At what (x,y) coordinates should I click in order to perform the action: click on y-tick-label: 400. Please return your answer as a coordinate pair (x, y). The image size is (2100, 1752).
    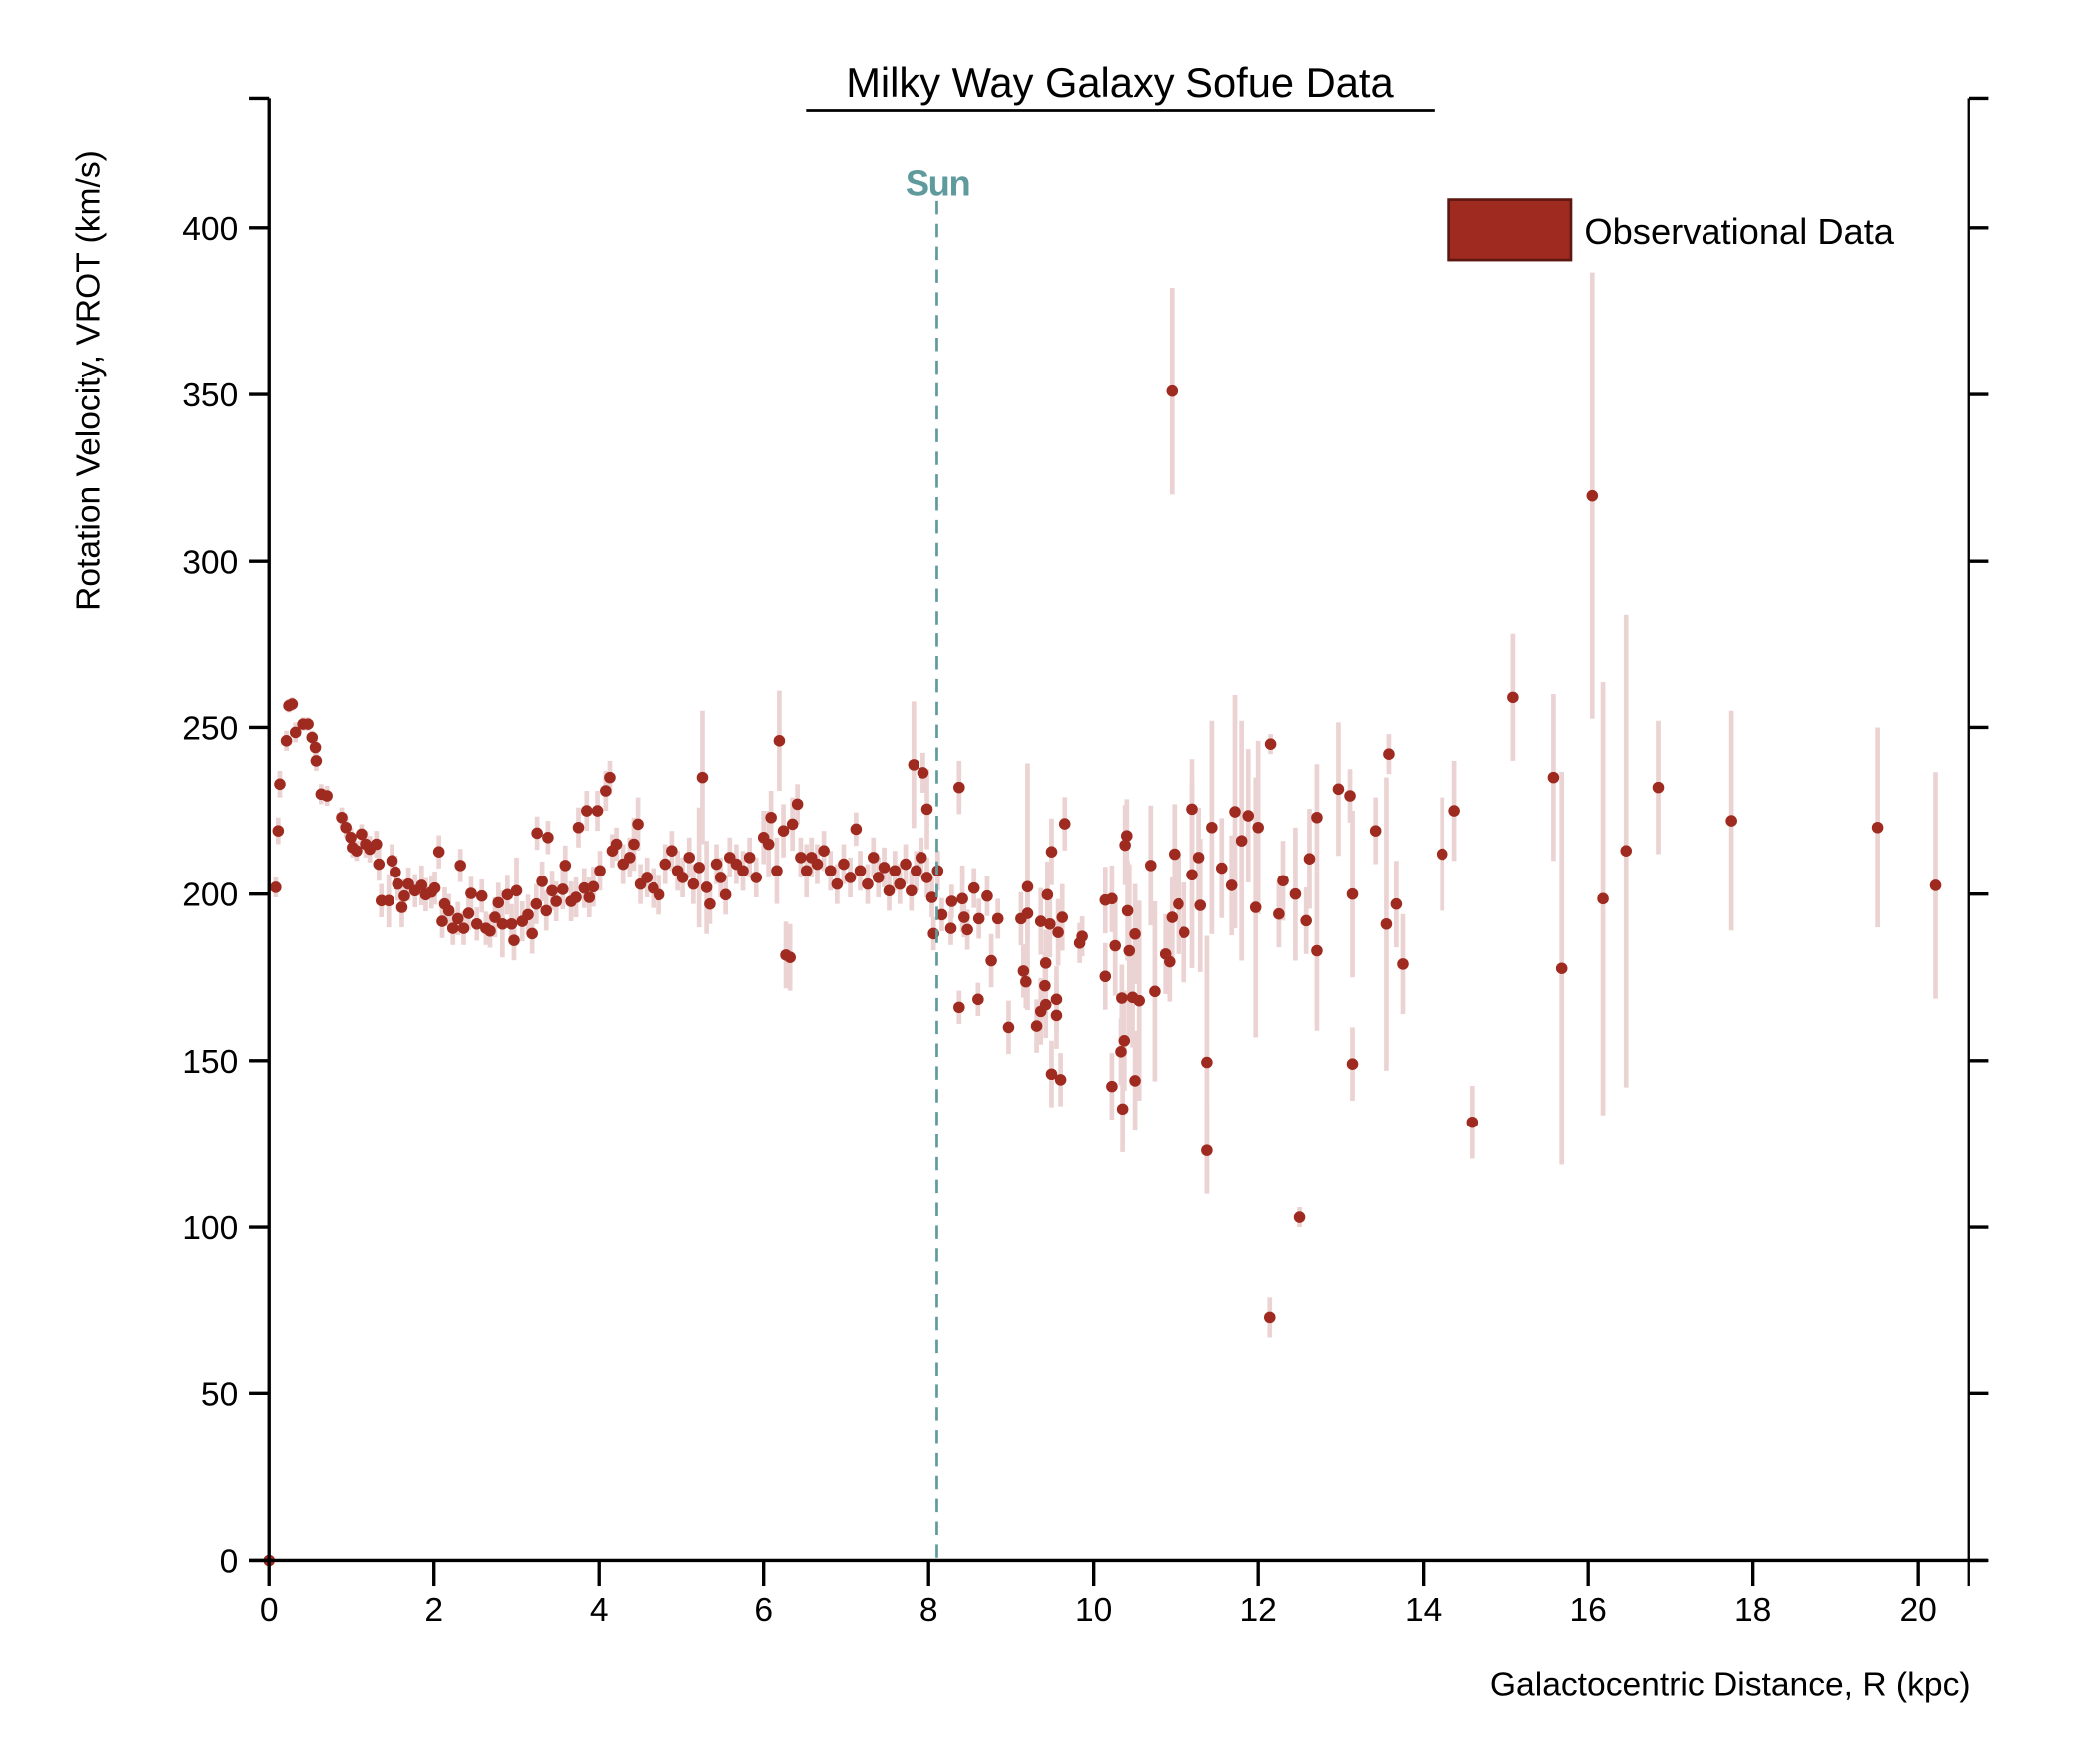
    Looking at the image, I should click on (210, 229).